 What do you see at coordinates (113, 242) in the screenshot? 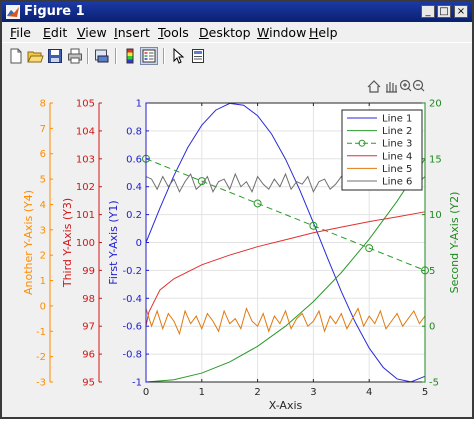
I see `y1-axis-label: First Y-Axis (Y1)` at bounding box center [113, 242].